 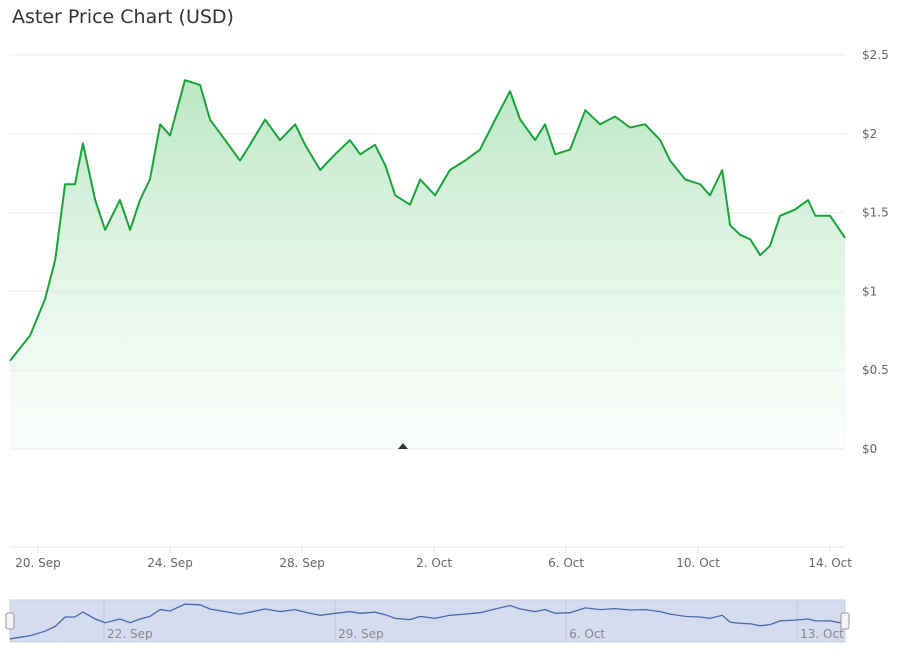 I want to click on x-tick-label: 6. Oct, so click(x=566, y=563).